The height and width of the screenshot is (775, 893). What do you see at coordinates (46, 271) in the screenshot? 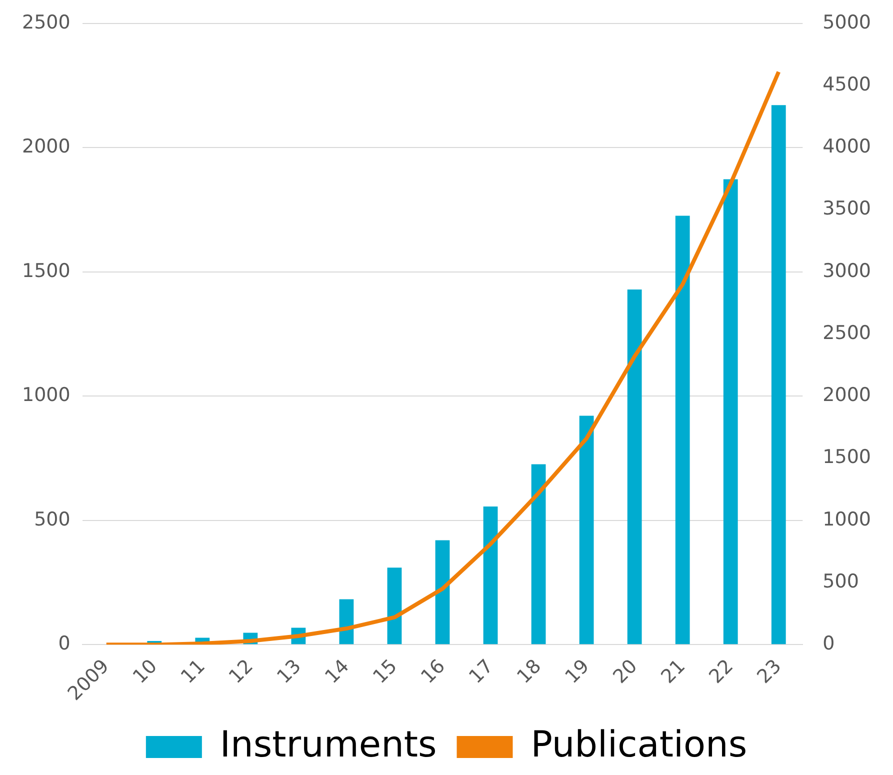
I see `y-tick-label: 1500` at bounding box center [46, 271].